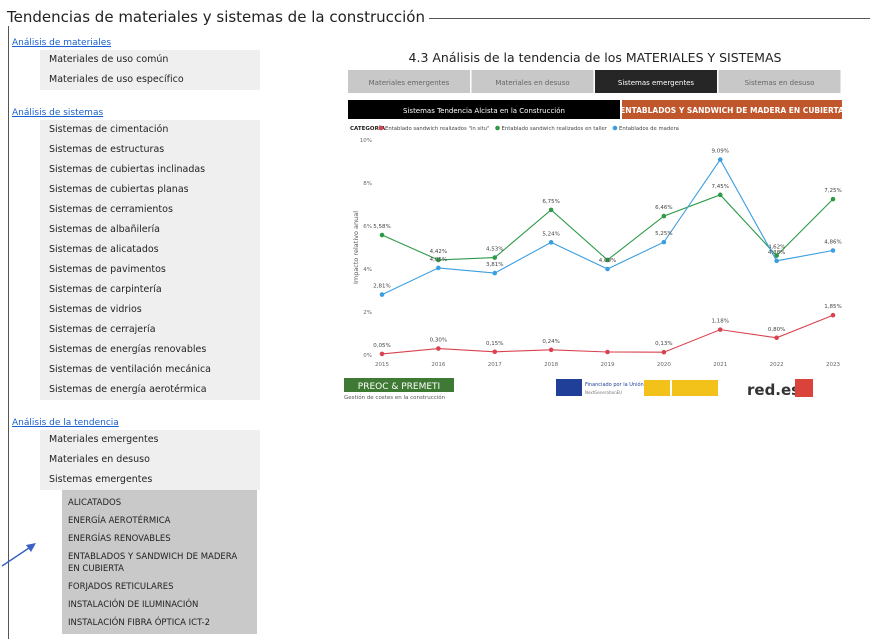  What do you see at coordinates (649, 129) in the screenshot?
I see `legend-label: Entablados de madera` at bounding box center [649, 129].